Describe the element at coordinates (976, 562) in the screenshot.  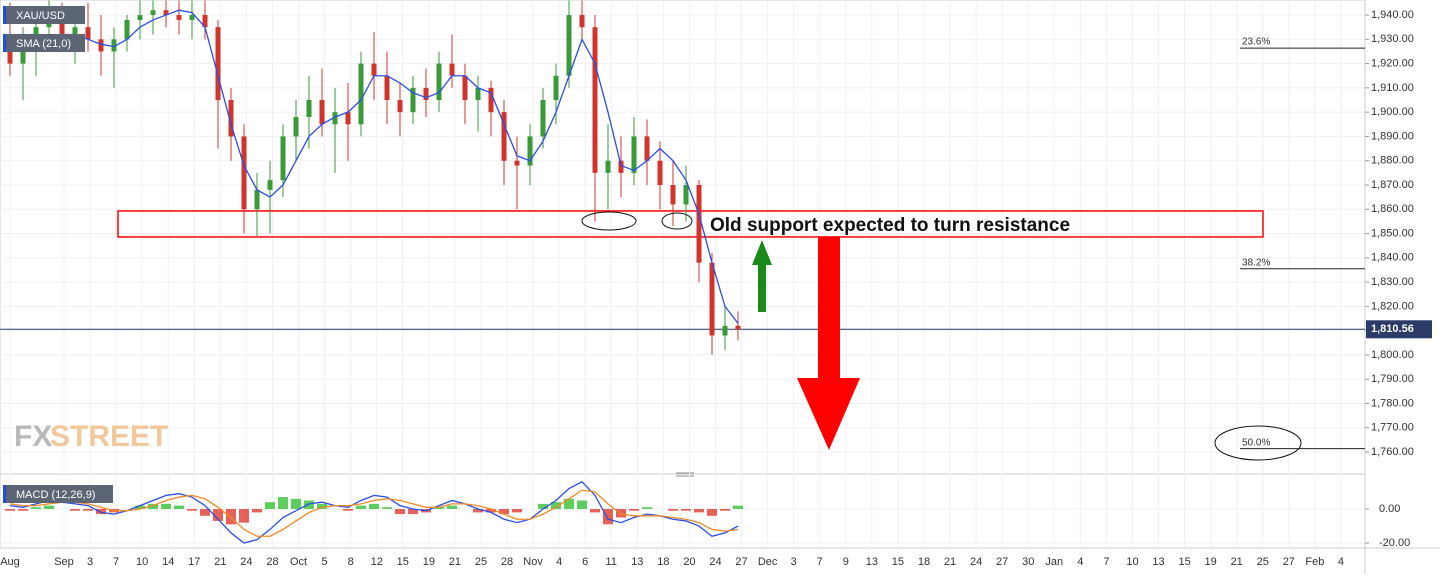
I see `x-tick-label: 24` at that location.